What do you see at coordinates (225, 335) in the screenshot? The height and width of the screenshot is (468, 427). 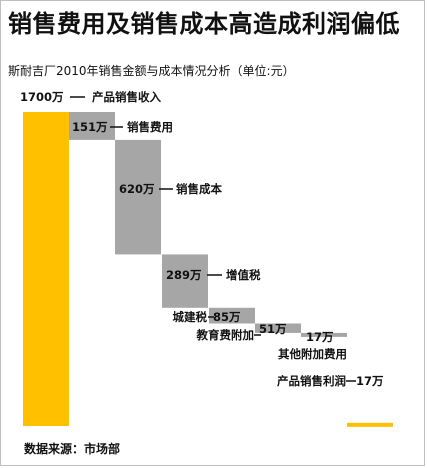 I see `category-label: 教育费附加` at bounding box center [225, 335].